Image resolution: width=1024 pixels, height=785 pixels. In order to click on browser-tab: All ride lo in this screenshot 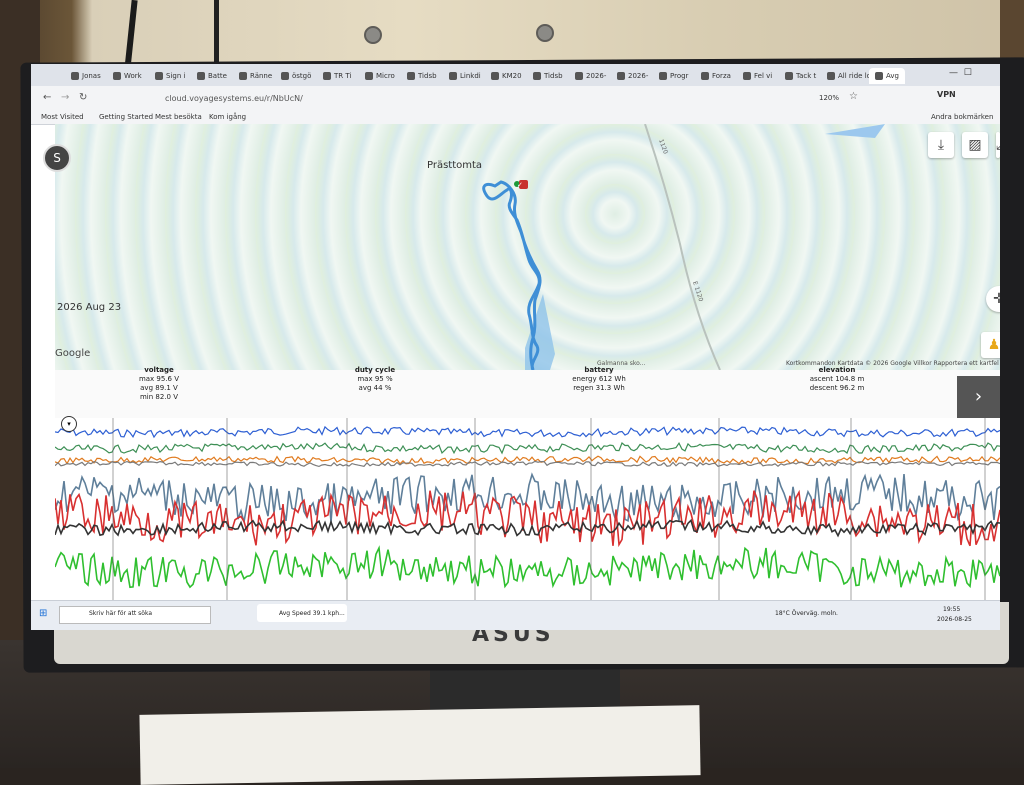, I will do `click(849, 76)`.